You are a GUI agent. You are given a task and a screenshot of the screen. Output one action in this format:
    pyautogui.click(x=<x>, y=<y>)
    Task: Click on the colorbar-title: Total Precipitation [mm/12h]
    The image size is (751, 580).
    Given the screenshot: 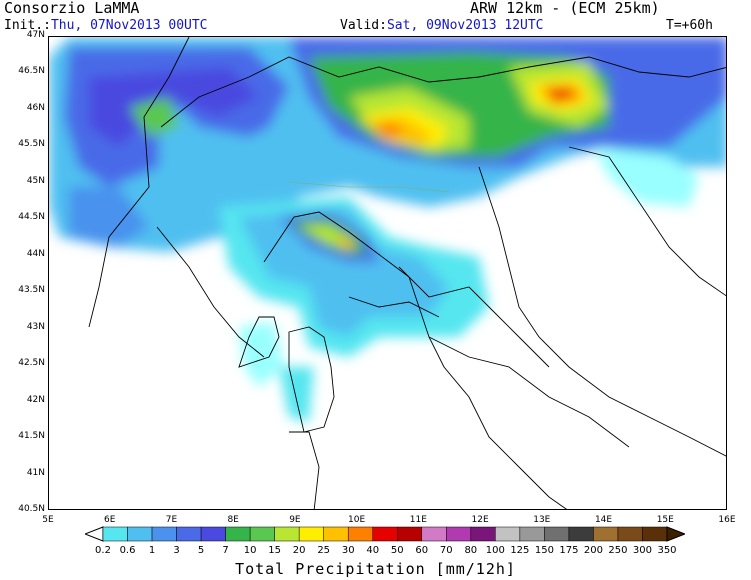 What is the action you would take?
    pyautogui.click(x=375, y=569)
    